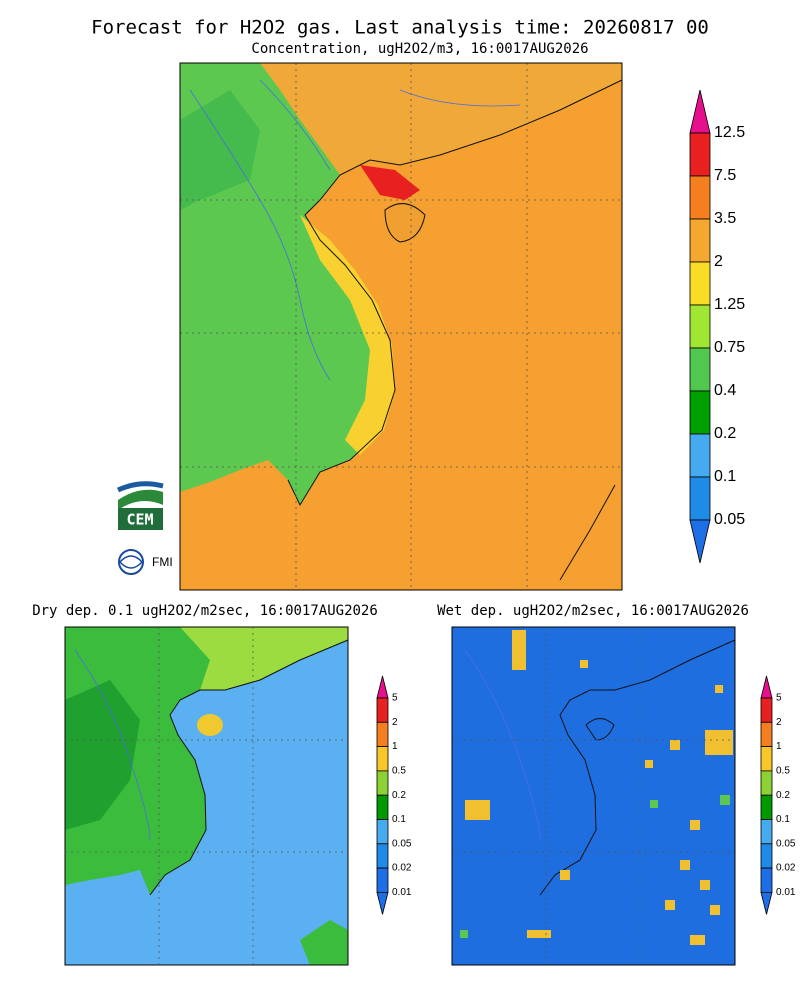 Image resolution: width=800 pixels, height=1000 pixels. I want to click on panel-title: Wet dep. ugH2O2/m2sec, 16:0017AUG2026, so click(593, 611).